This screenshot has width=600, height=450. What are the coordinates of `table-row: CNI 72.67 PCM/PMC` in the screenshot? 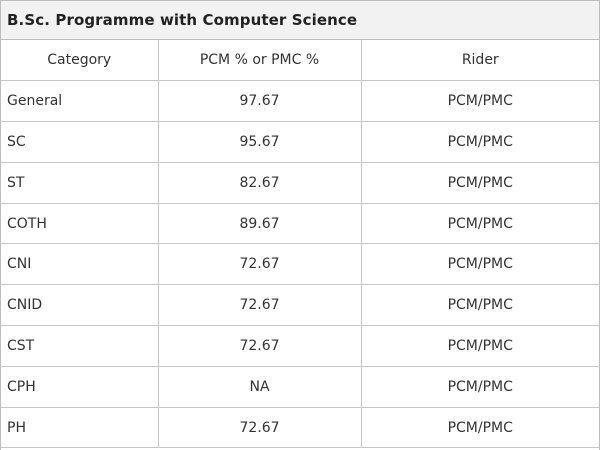 It's located at (300, 264).